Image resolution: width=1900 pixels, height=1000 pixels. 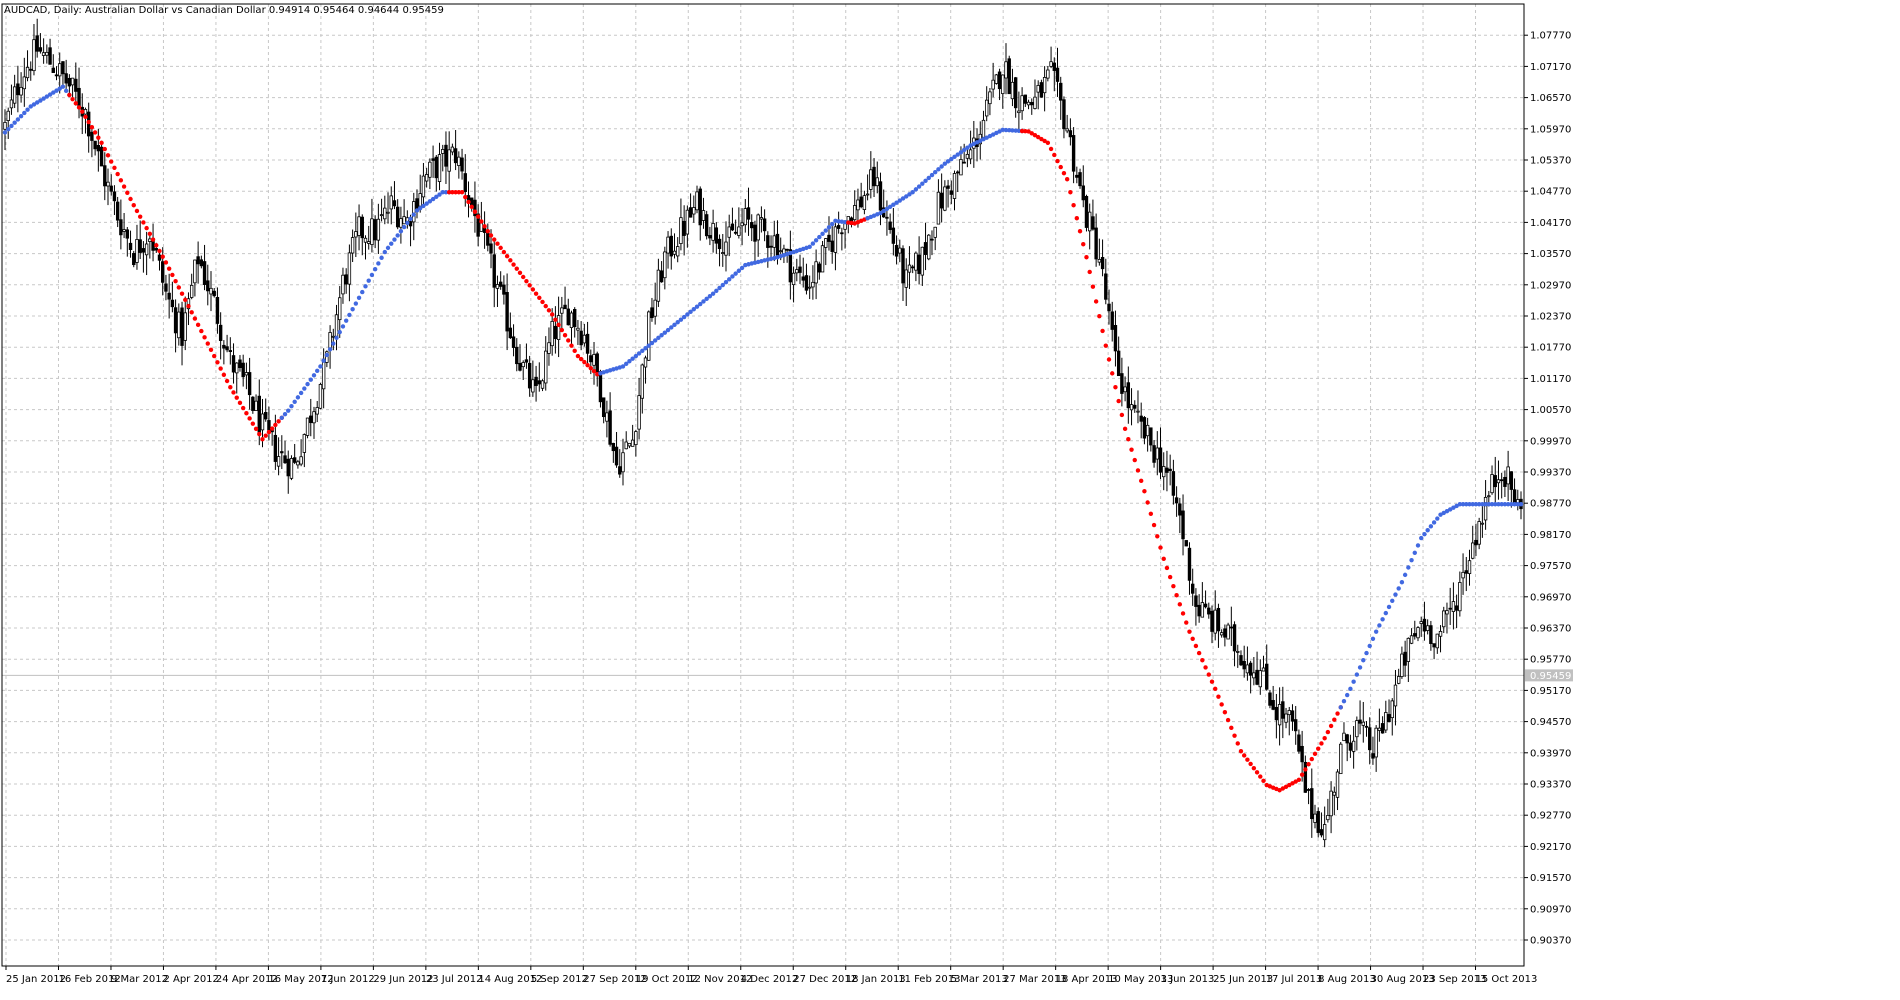 I want to click on time-tick-label: 25 Jan 2012, so click(x=36, y=979).